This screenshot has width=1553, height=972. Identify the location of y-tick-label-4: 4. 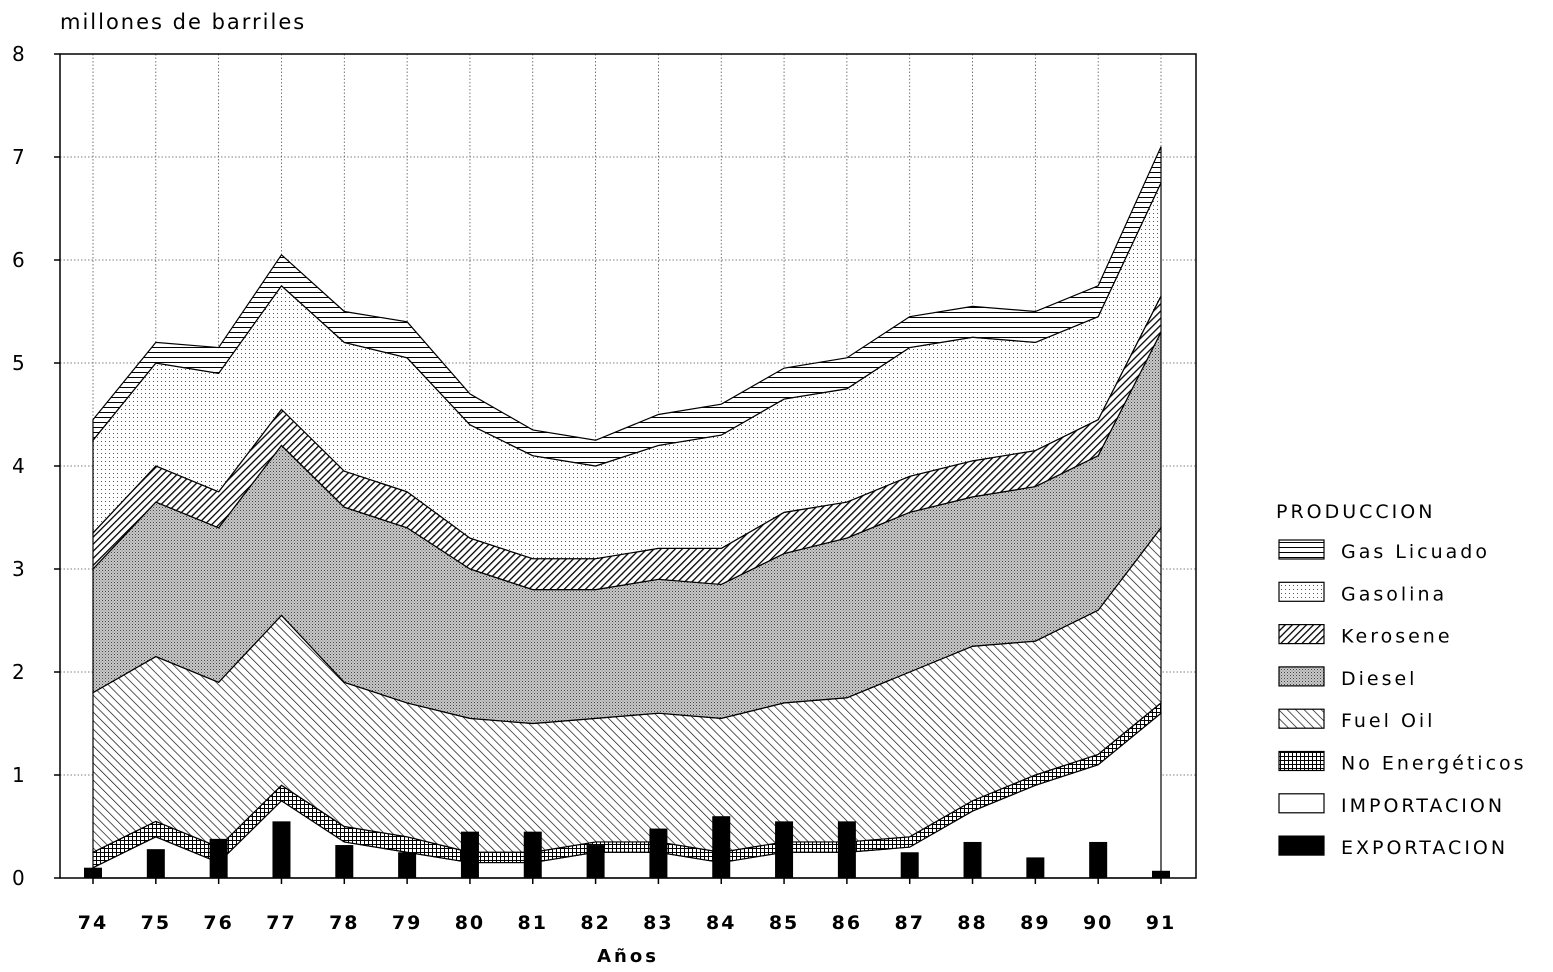
(18, 466).